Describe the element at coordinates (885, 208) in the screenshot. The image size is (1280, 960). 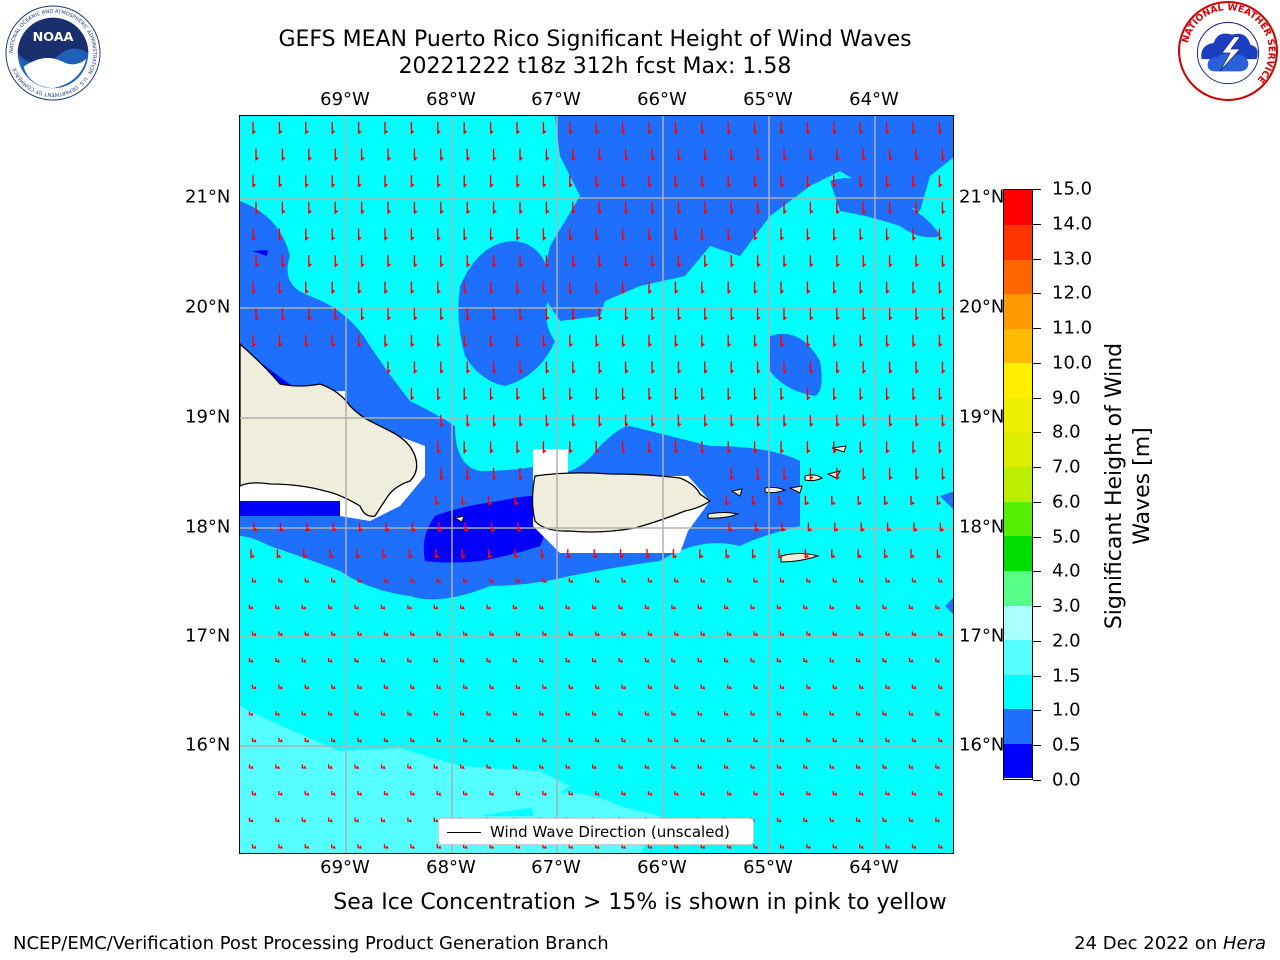
I see `contour-0p5-1-ne-patch` at that location.